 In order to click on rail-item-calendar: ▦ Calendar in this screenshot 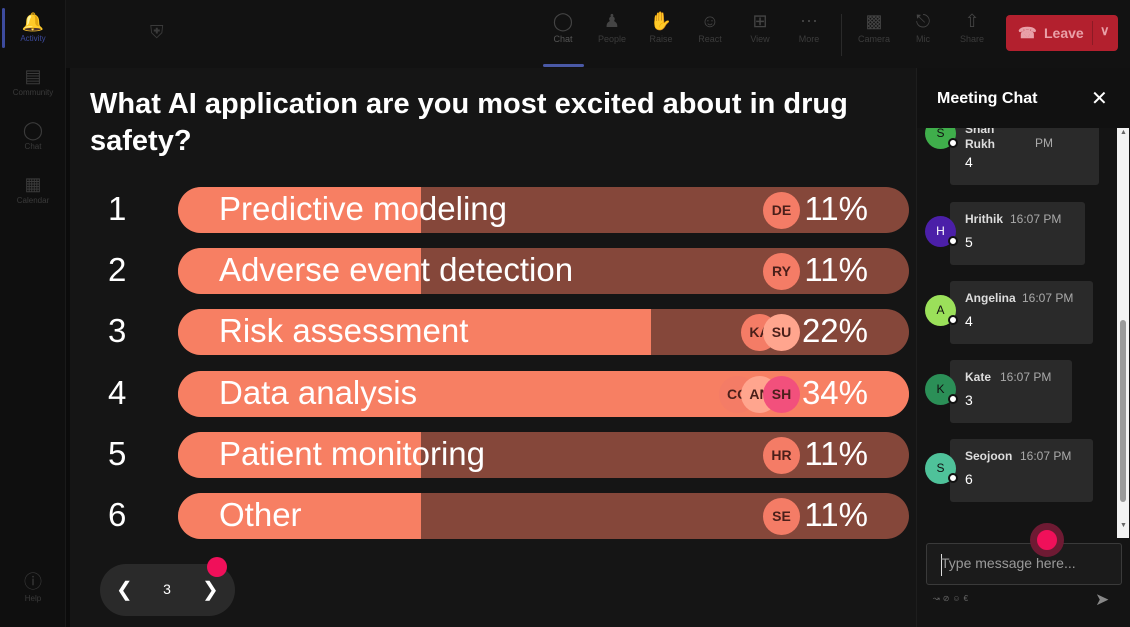, I will do `click(33, 189)`.